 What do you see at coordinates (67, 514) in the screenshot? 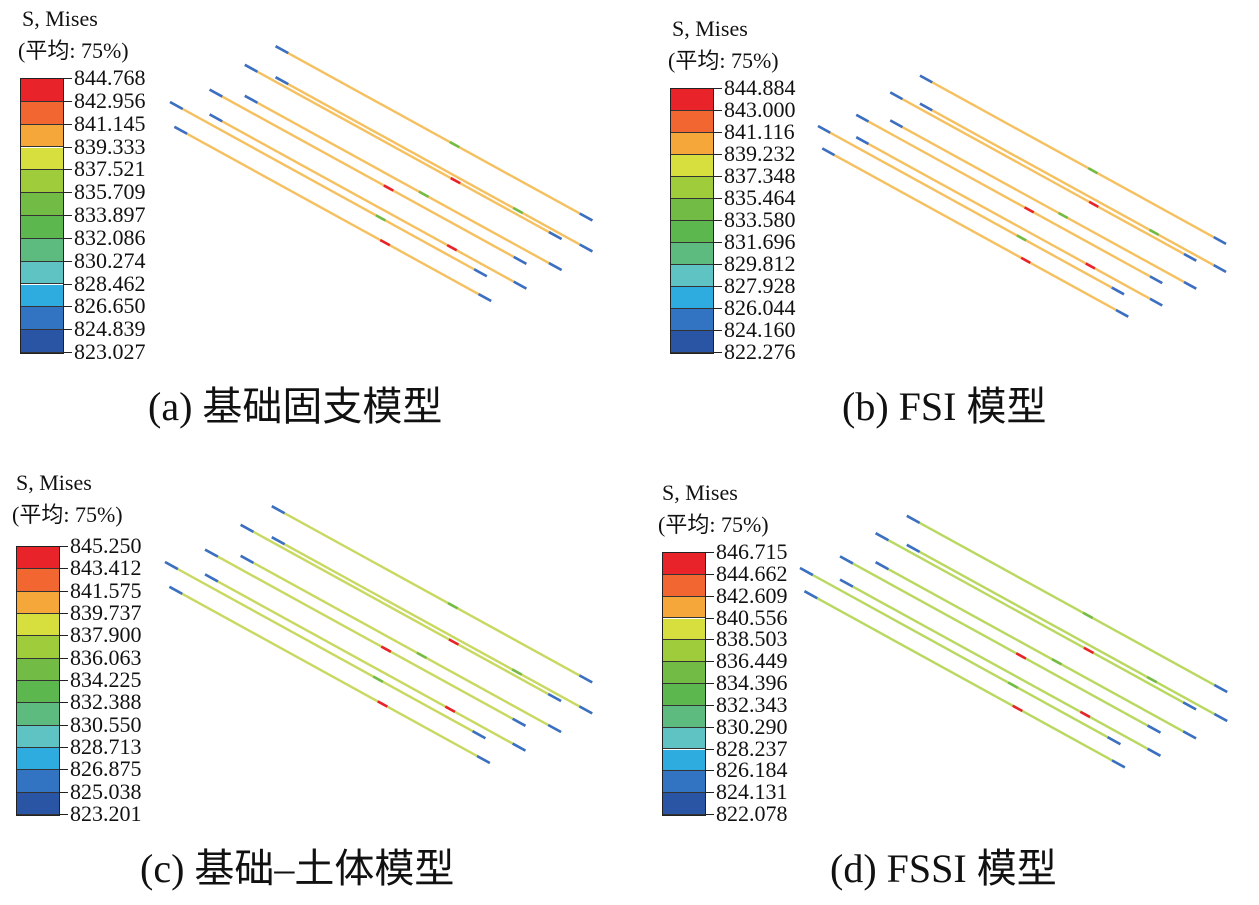
I see `legend-subtitle: (平均: 75%)` at bounding box center [67, 514].